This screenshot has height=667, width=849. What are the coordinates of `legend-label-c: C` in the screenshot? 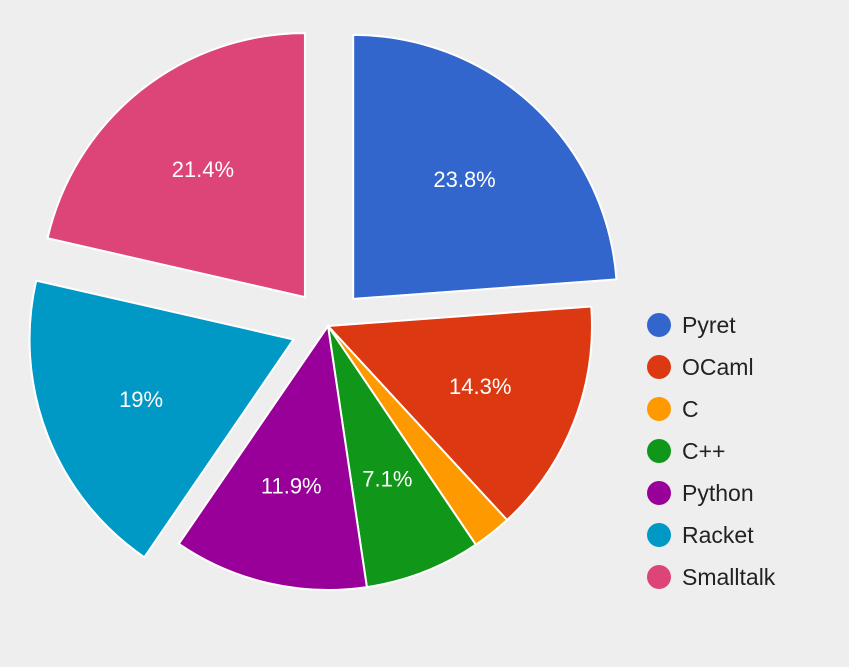 It's located at (690, 409).